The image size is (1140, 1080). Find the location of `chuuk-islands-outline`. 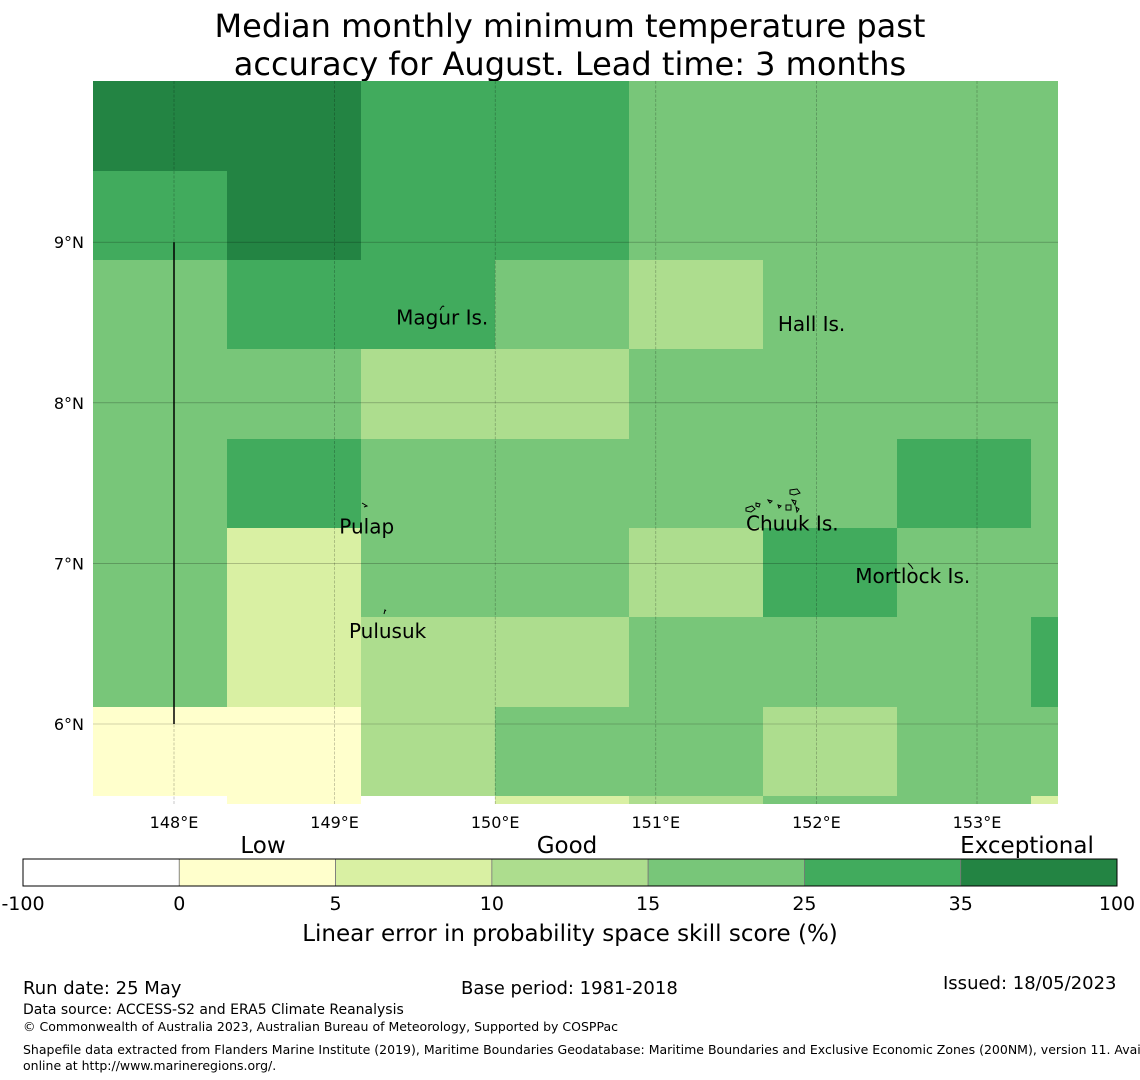

chuuk-islands-outline is located at coordinates (773, 501).